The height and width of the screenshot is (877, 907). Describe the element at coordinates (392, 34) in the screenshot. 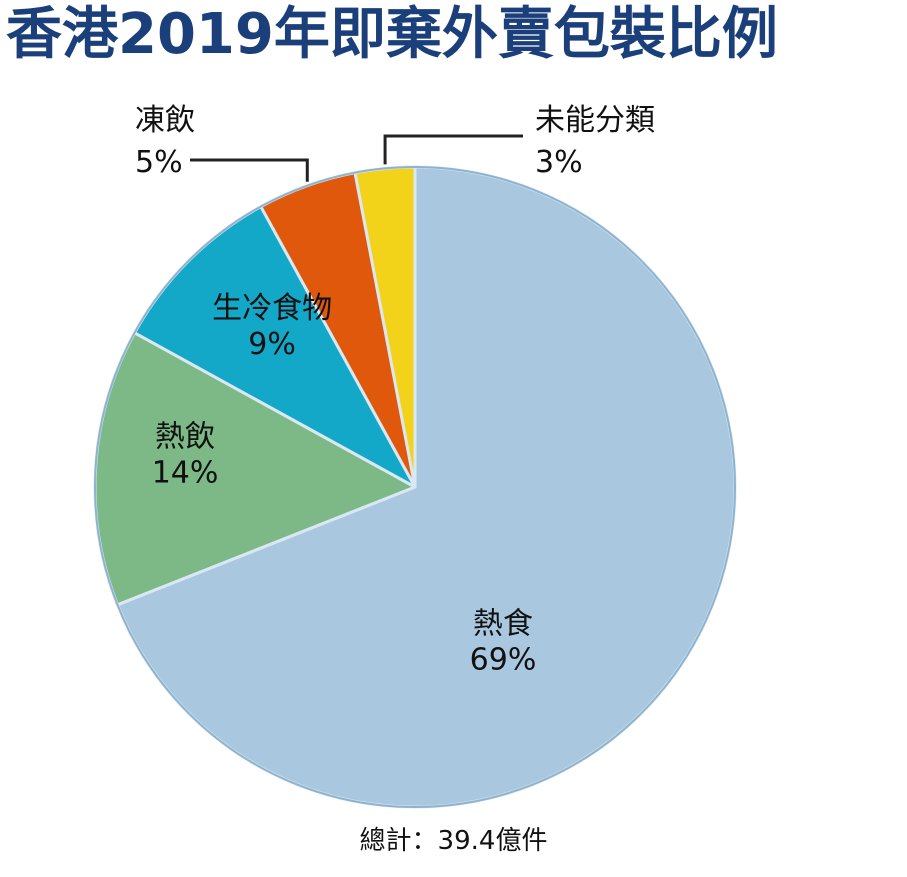

I see `page-title: 香港2019年即棄外賣包裝比例` at that location.